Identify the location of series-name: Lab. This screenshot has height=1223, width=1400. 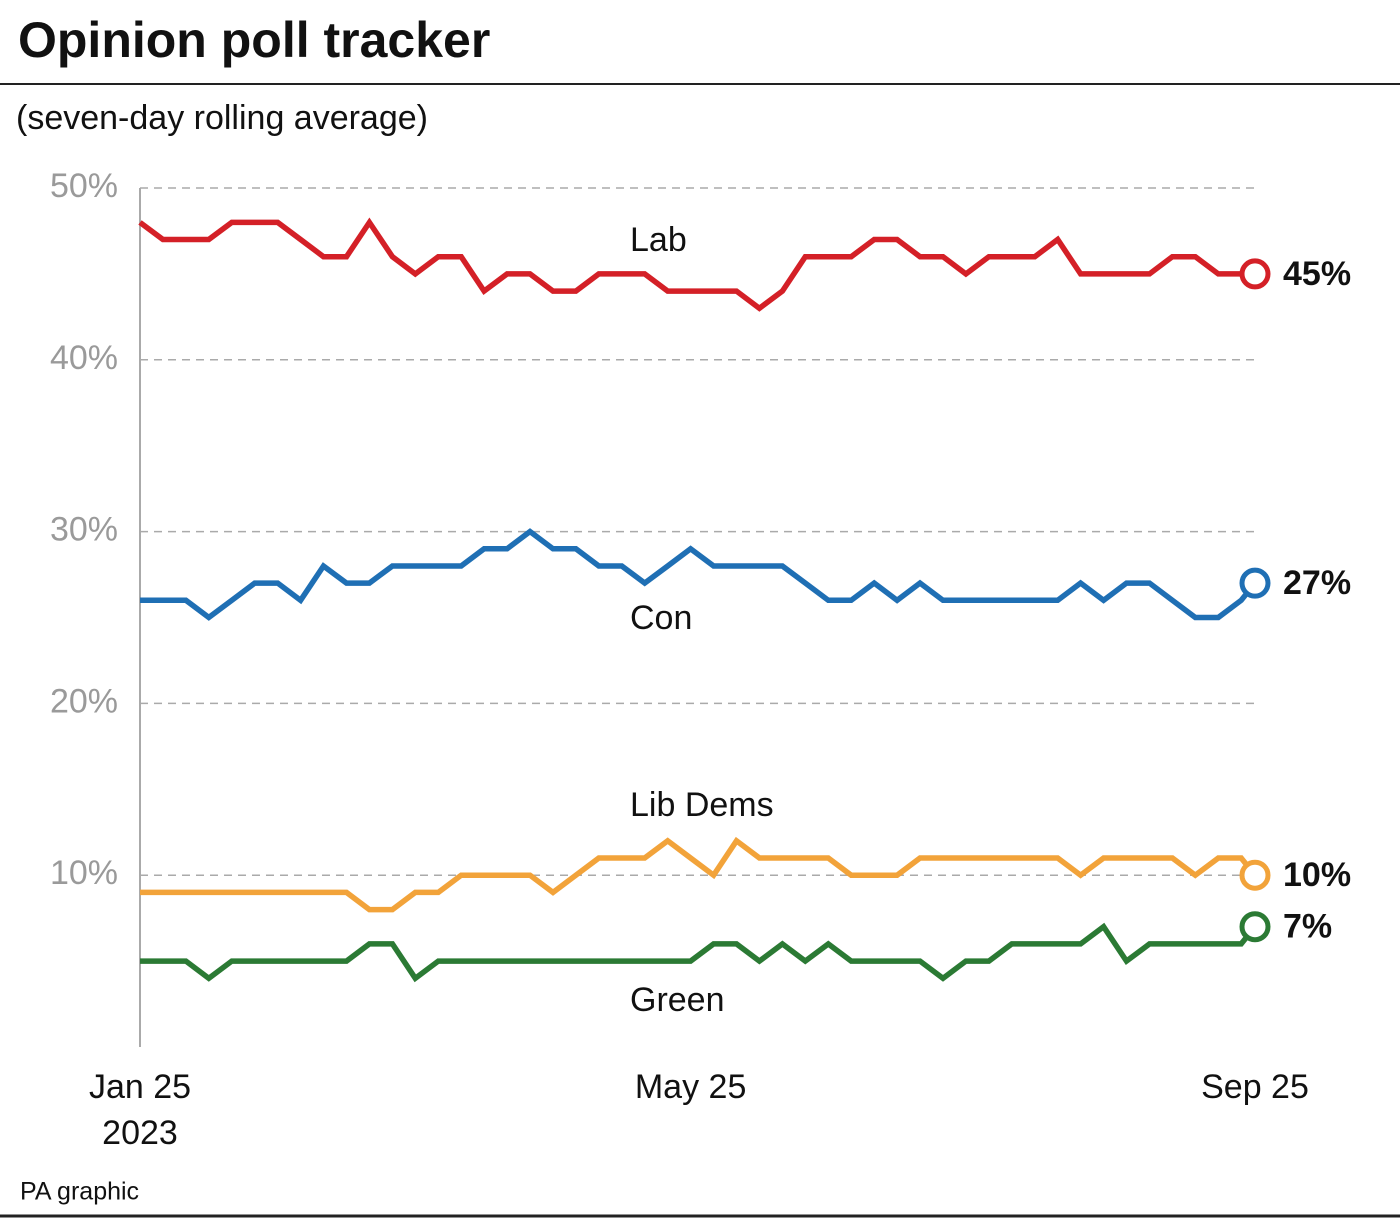
(658, 240).